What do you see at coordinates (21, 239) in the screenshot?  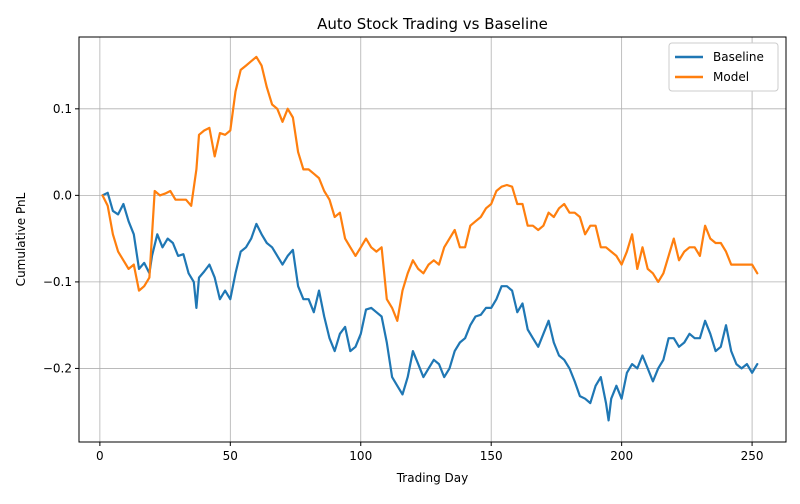 I see `y-axis-label: Cumulative PnL` at bounding box center [21, 239].